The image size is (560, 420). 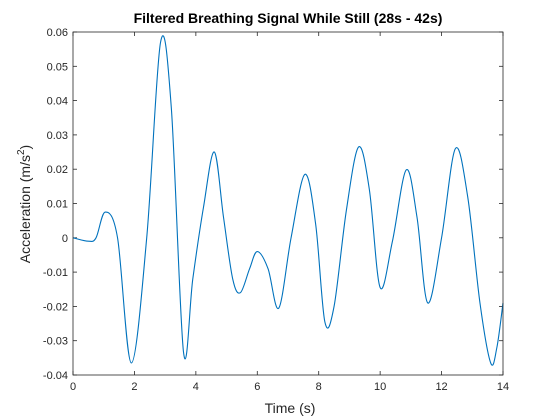 What do you see at coordinates (380, 387) in the screenshot?
I see `x-tick-label: 10` at bounding box center [380, 387].